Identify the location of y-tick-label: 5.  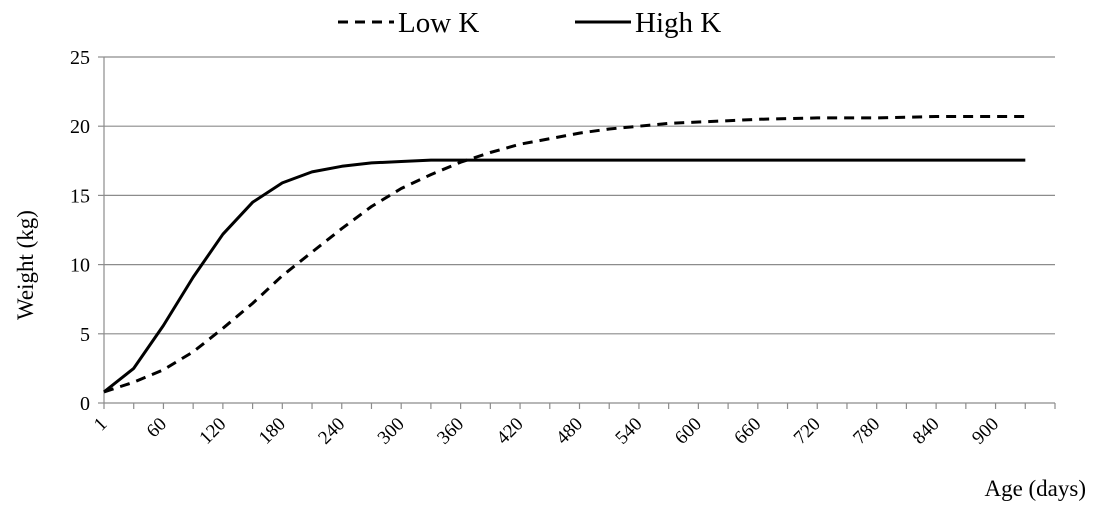
(85, 335).